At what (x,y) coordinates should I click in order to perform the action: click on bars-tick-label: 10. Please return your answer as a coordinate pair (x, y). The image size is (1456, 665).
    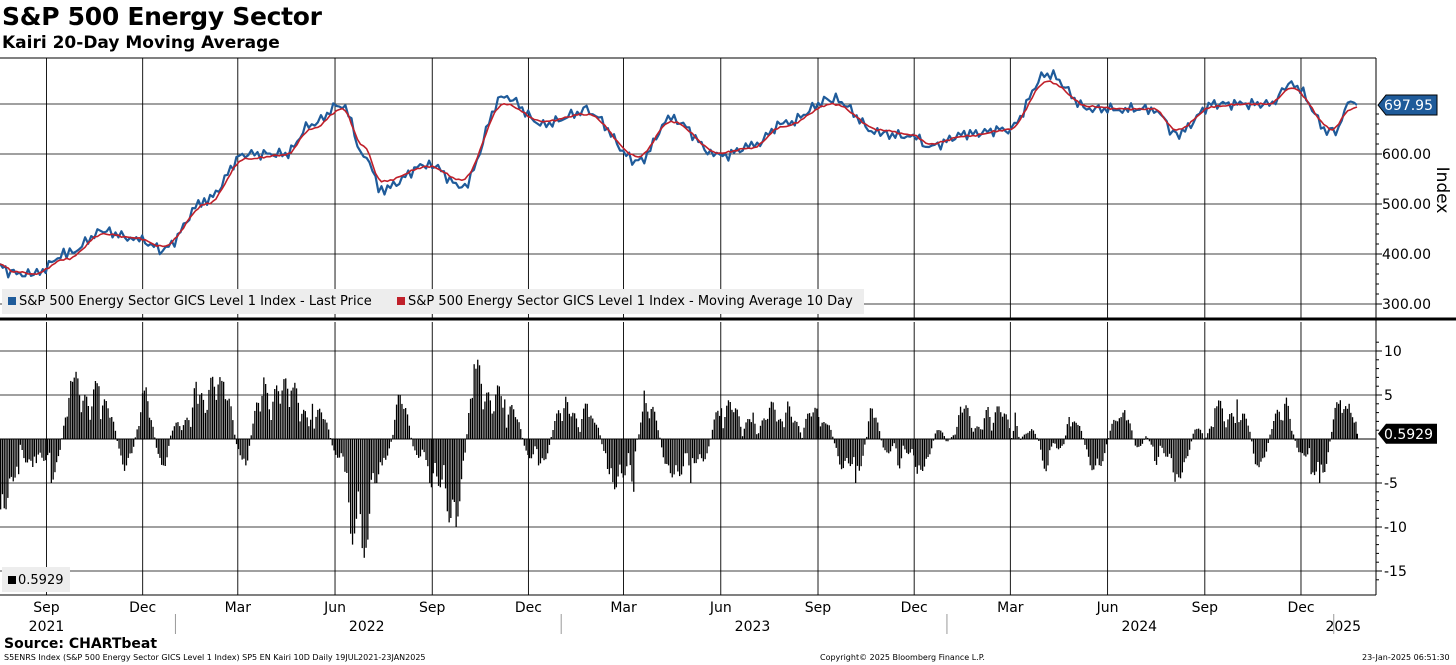
    Looking at the image, I should click on (1393, 352).